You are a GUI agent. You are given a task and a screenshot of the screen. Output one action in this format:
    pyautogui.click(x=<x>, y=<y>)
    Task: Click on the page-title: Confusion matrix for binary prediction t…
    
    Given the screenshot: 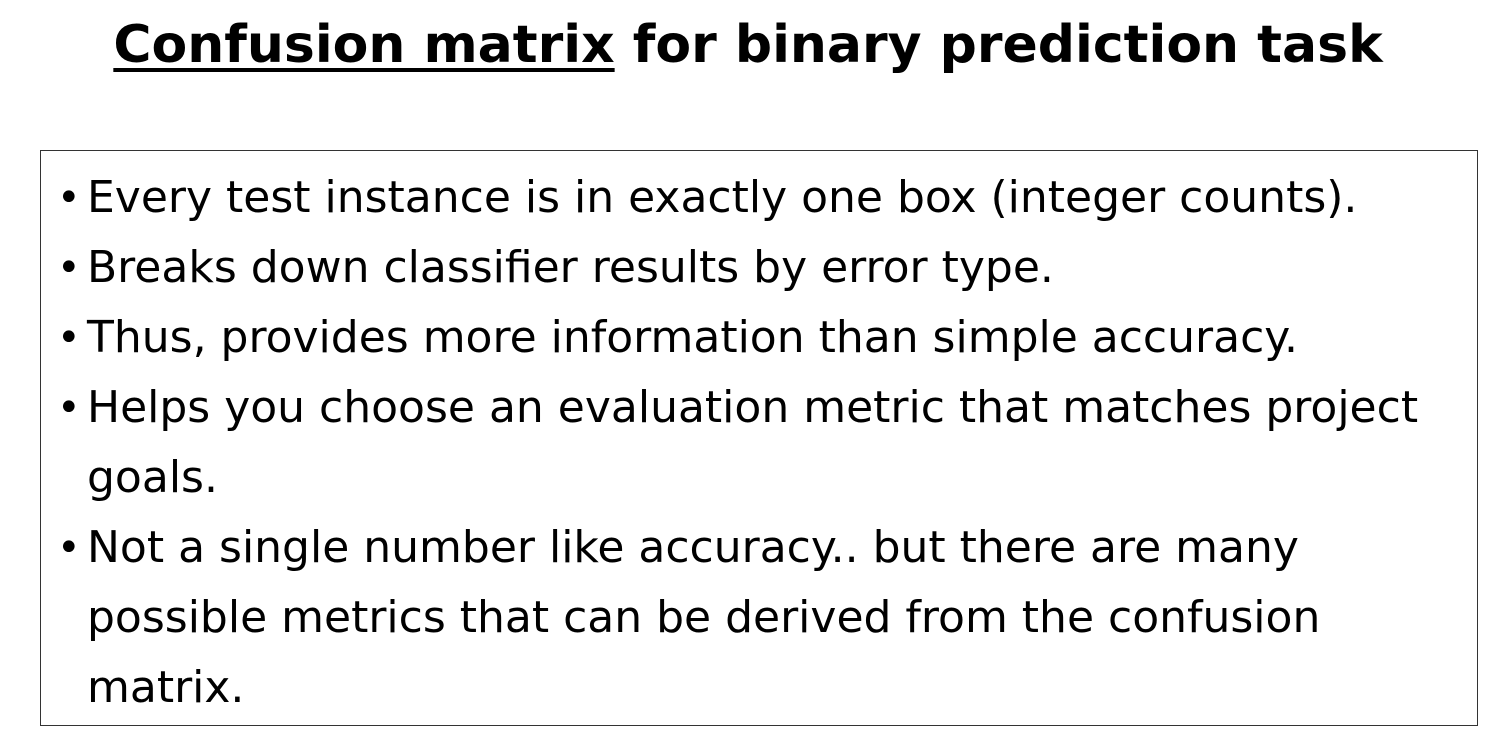 What is the action you would take?
    pyautogui.click(x=748, y=45)
    